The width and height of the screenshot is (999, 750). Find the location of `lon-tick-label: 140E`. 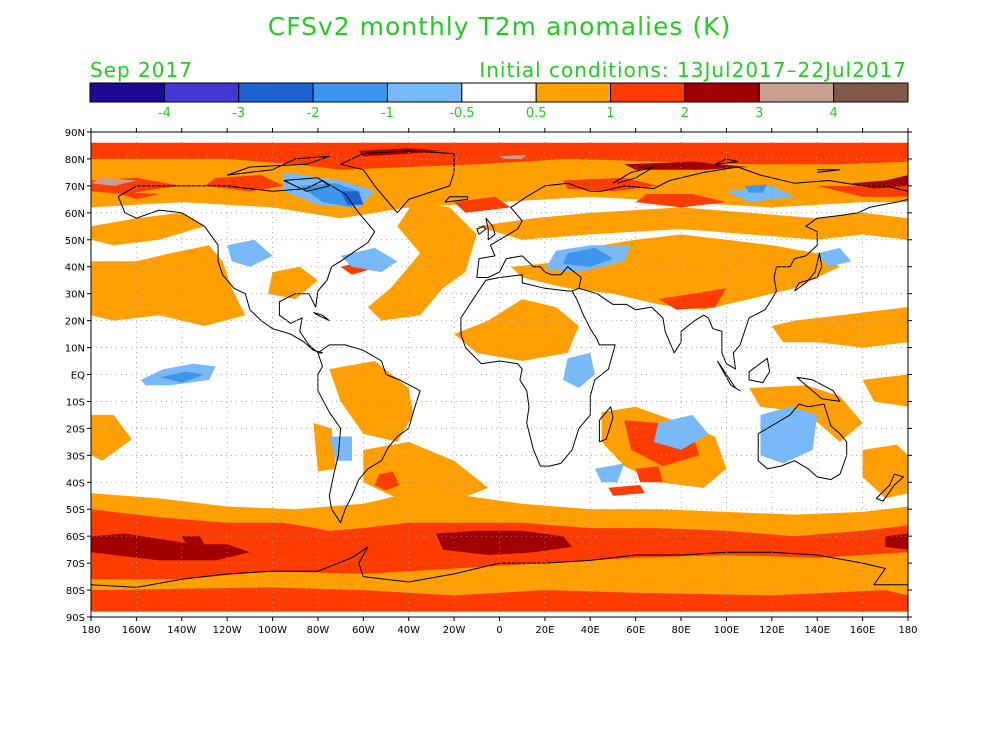

lon-tick-label: 140E is located at coordinates (817, 630).